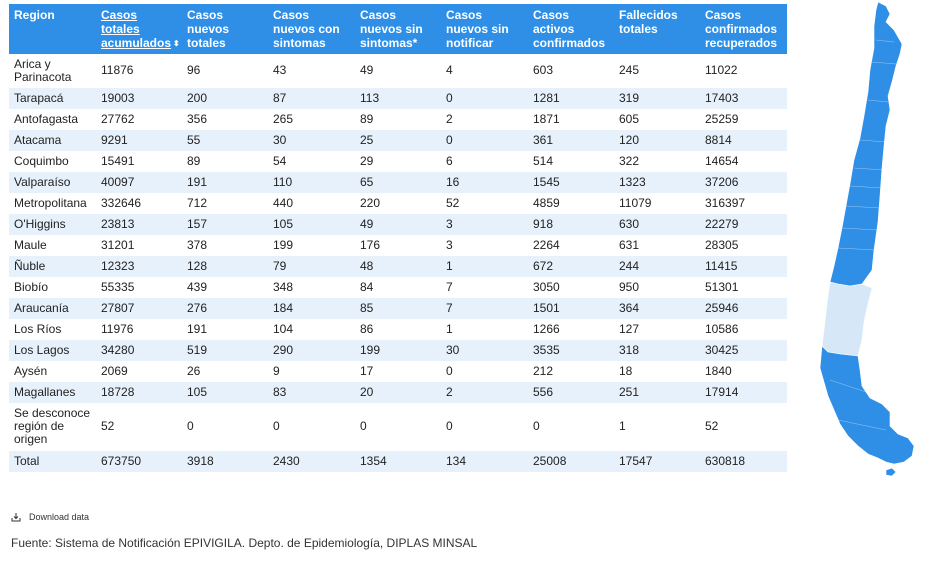  What do you see at coordinates (139, 350) in the screenshot?
I see `value-cell: 34280` at bounding box center [139, 350].